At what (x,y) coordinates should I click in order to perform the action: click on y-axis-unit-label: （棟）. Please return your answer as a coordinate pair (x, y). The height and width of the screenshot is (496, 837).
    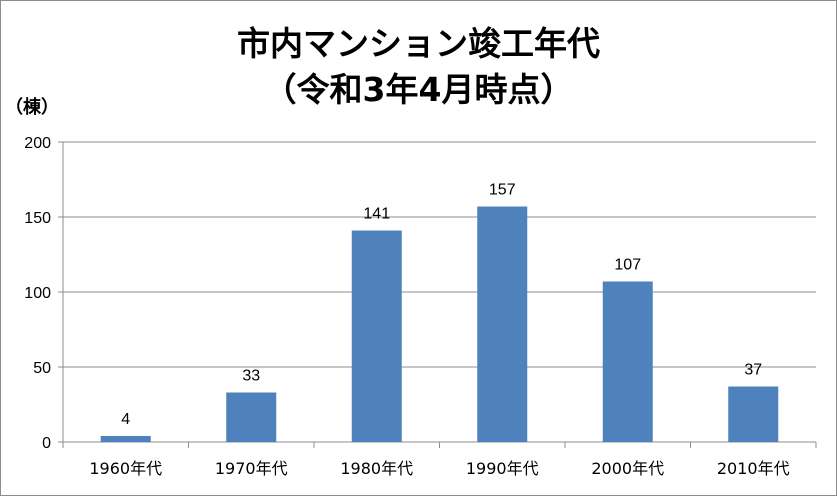
    Looking at the image, I should click on (32, 107).